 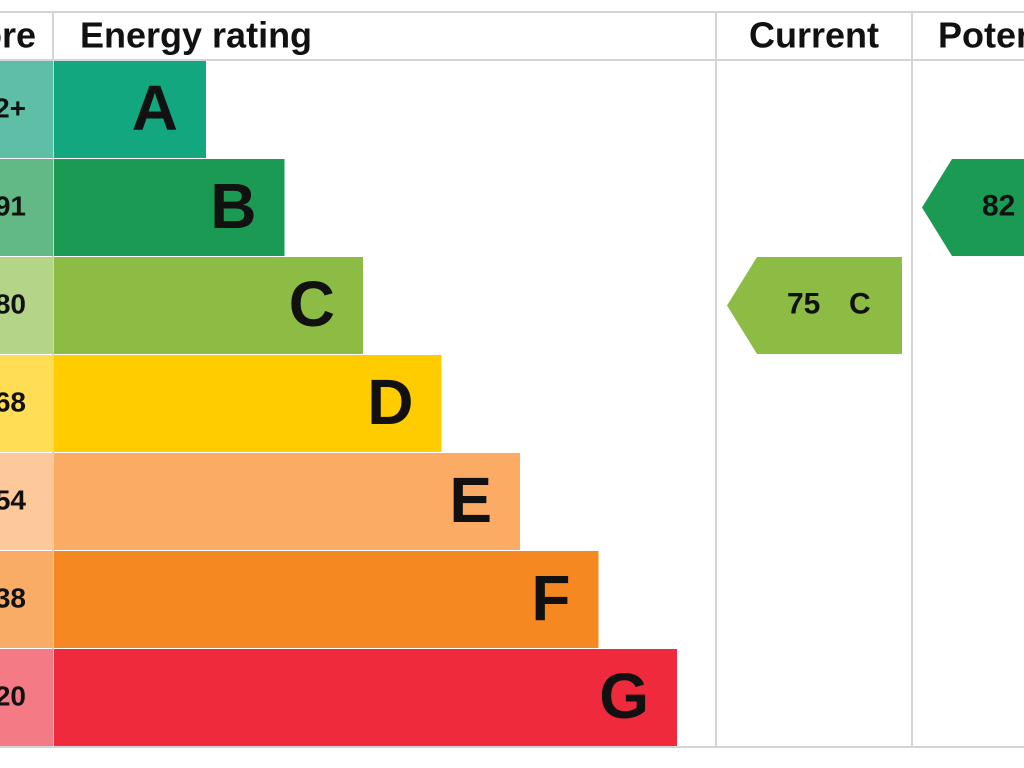 I want to click on rating-letter: F, so click(x=550, y=598).